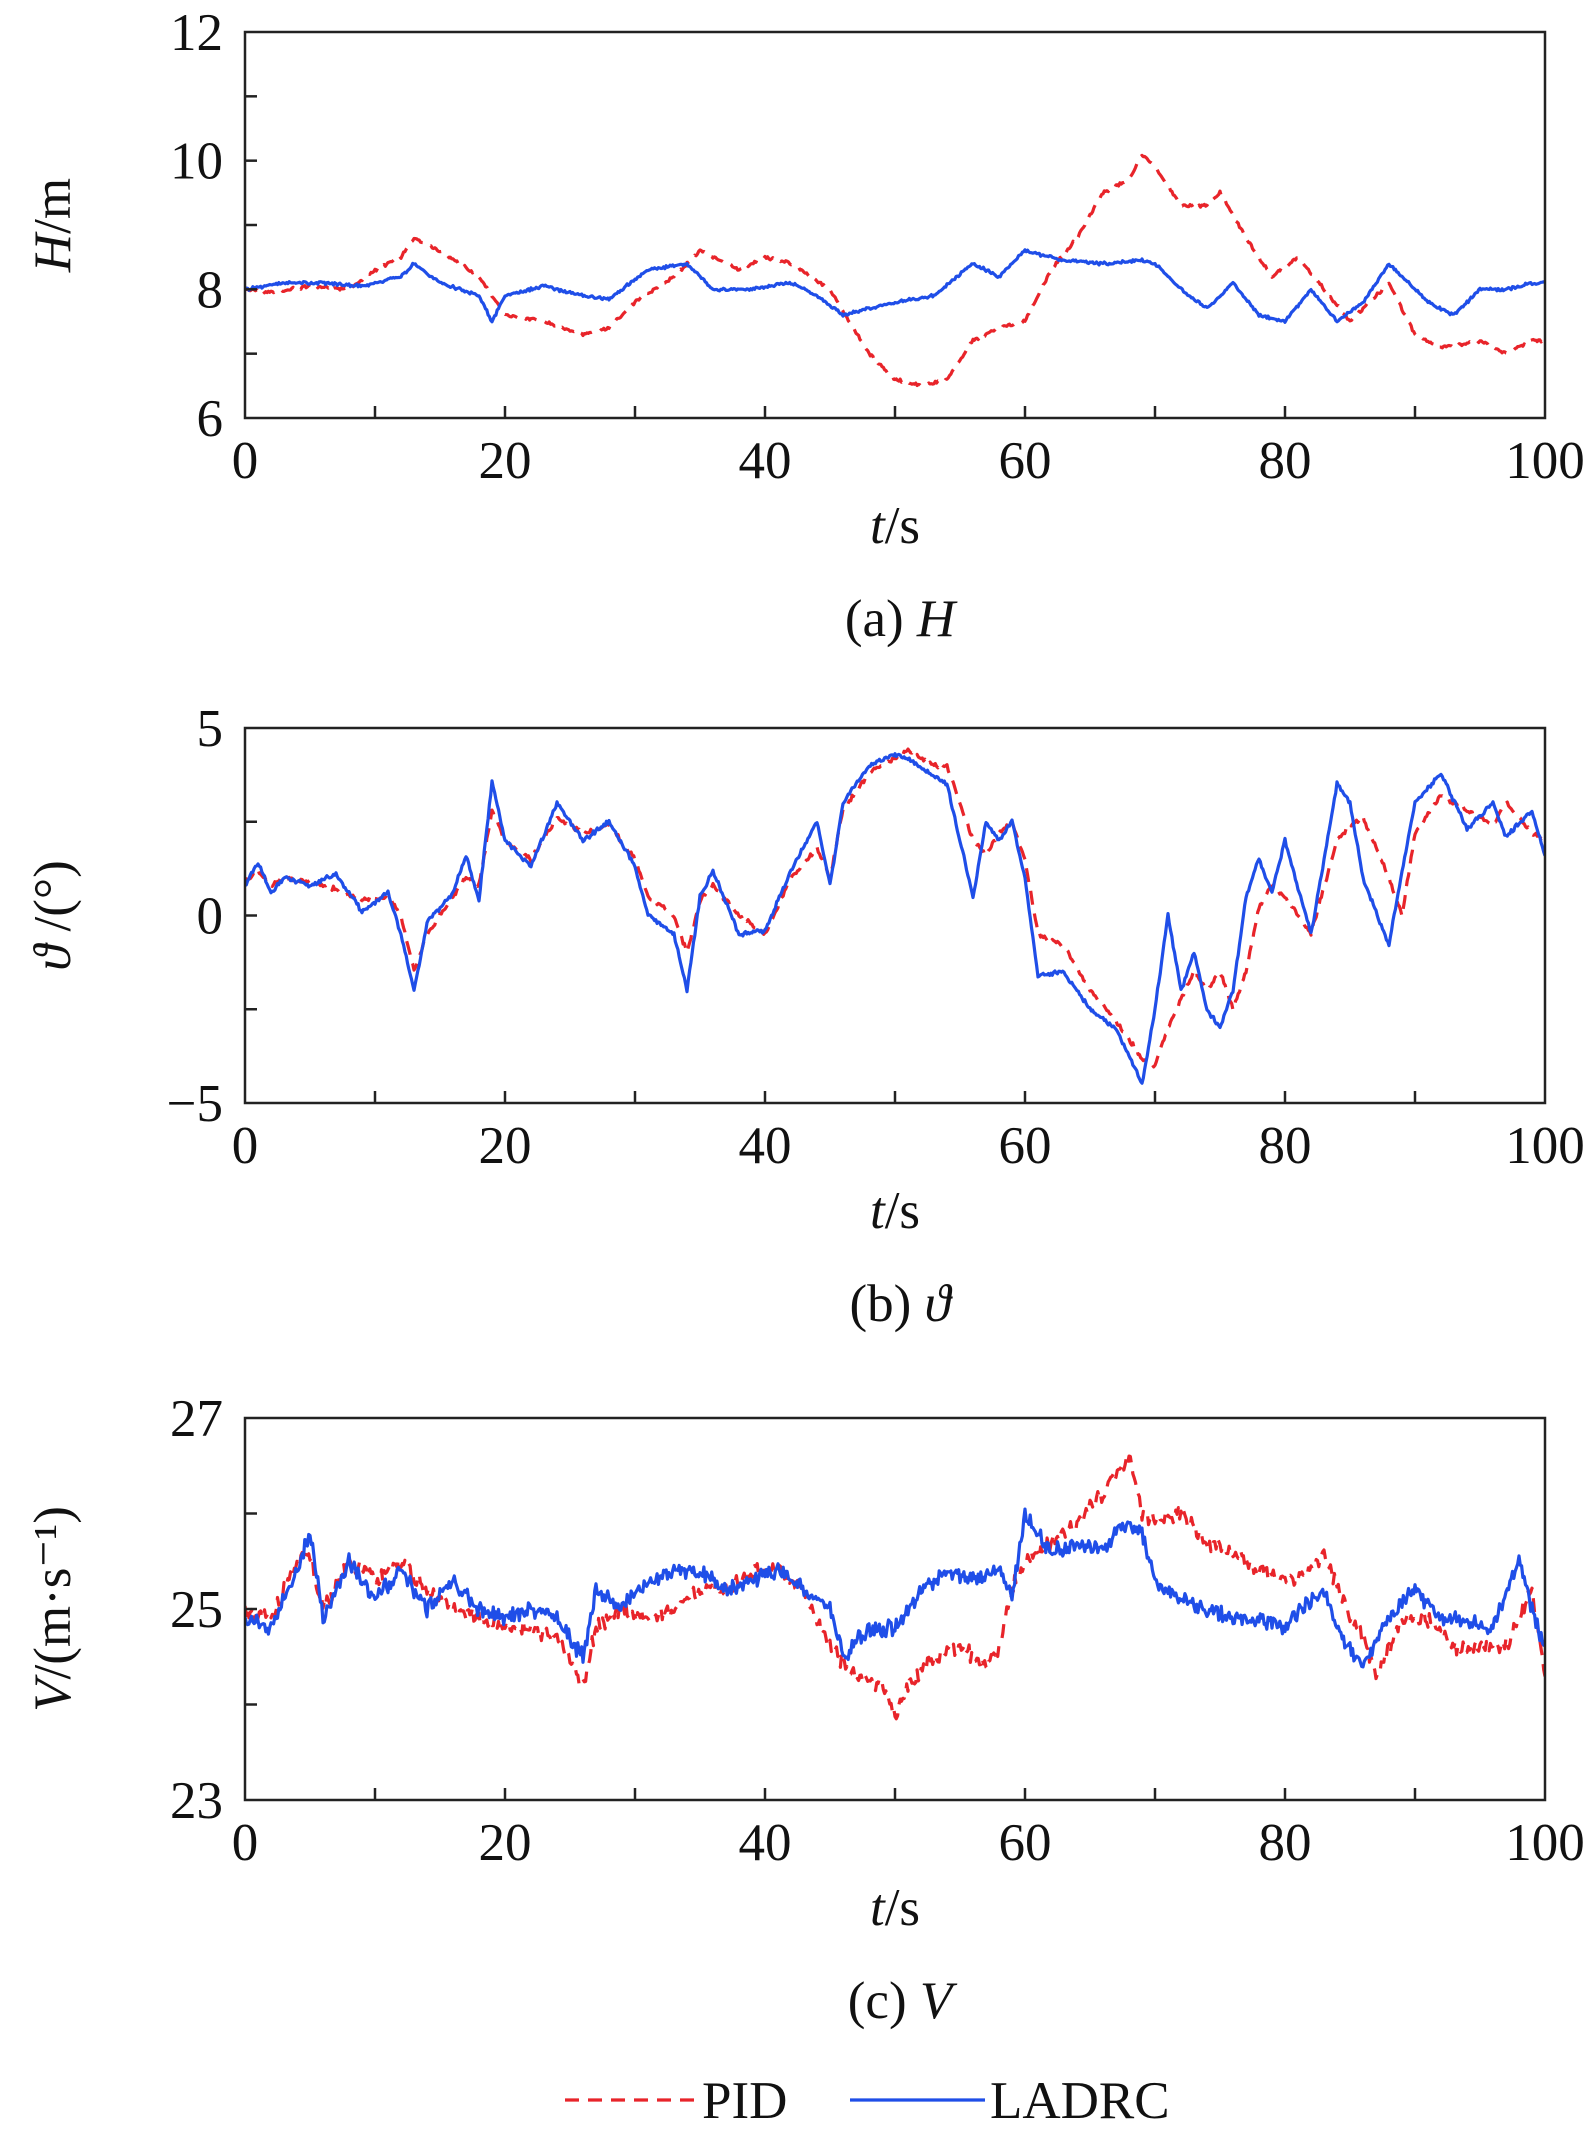 The image size is (1595, 2143). I want to click on x-tick-label-H: 60, so click(1025, 461).